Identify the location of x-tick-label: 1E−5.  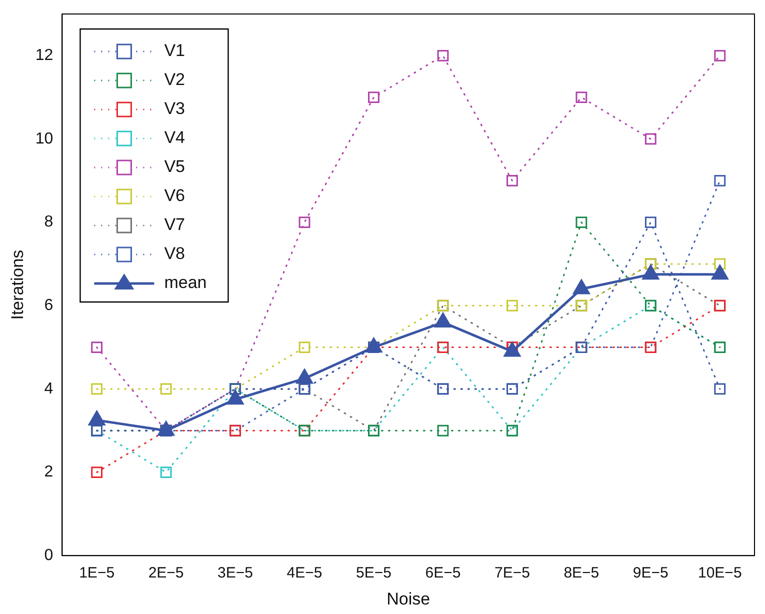
(97, 573).